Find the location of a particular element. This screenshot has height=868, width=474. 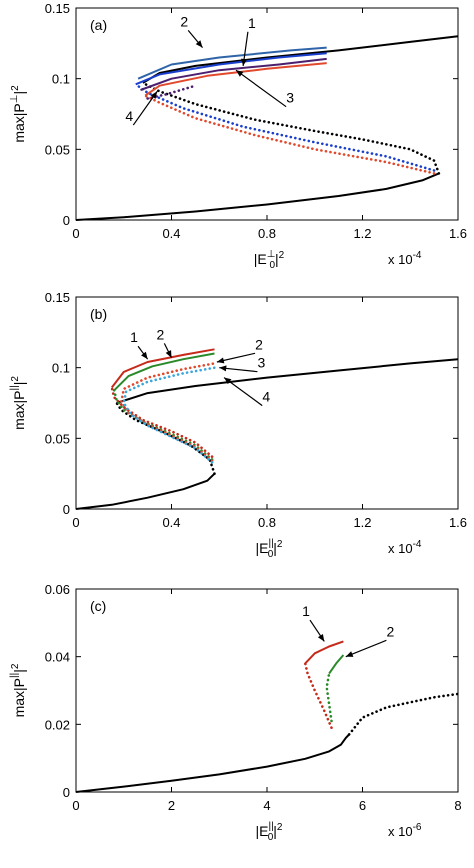

y-axis-label: max|P⊥|2 is located at coordinates (18, 114).